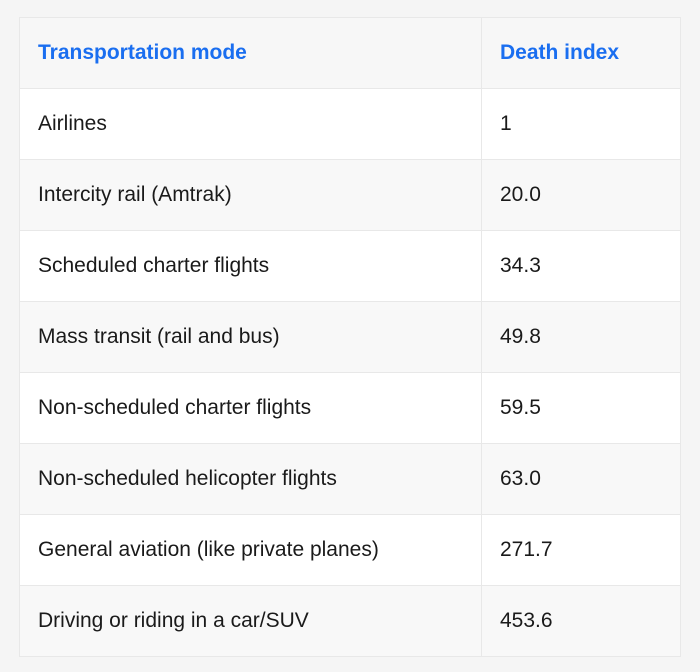  I want to click on table-row: Mass transit (rail and bus) 49.8, so click(350, 337).